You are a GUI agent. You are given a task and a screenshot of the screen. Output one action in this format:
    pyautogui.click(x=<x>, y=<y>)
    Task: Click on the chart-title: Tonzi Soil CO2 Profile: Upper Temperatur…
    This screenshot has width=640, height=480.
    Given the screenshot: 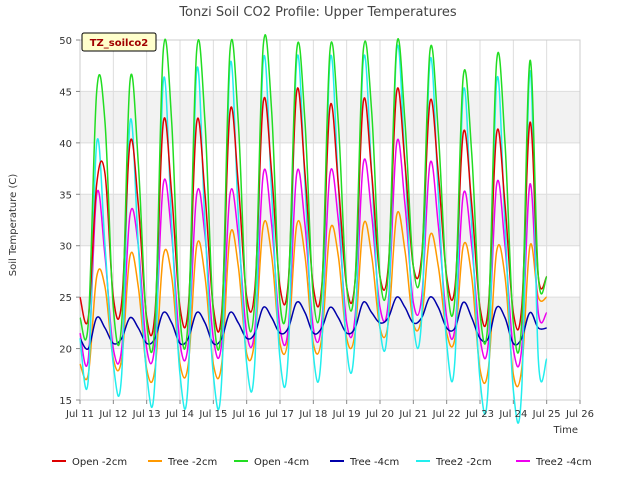 What is the action you would take?
    pyautogui.click(x=317, y=12)
    